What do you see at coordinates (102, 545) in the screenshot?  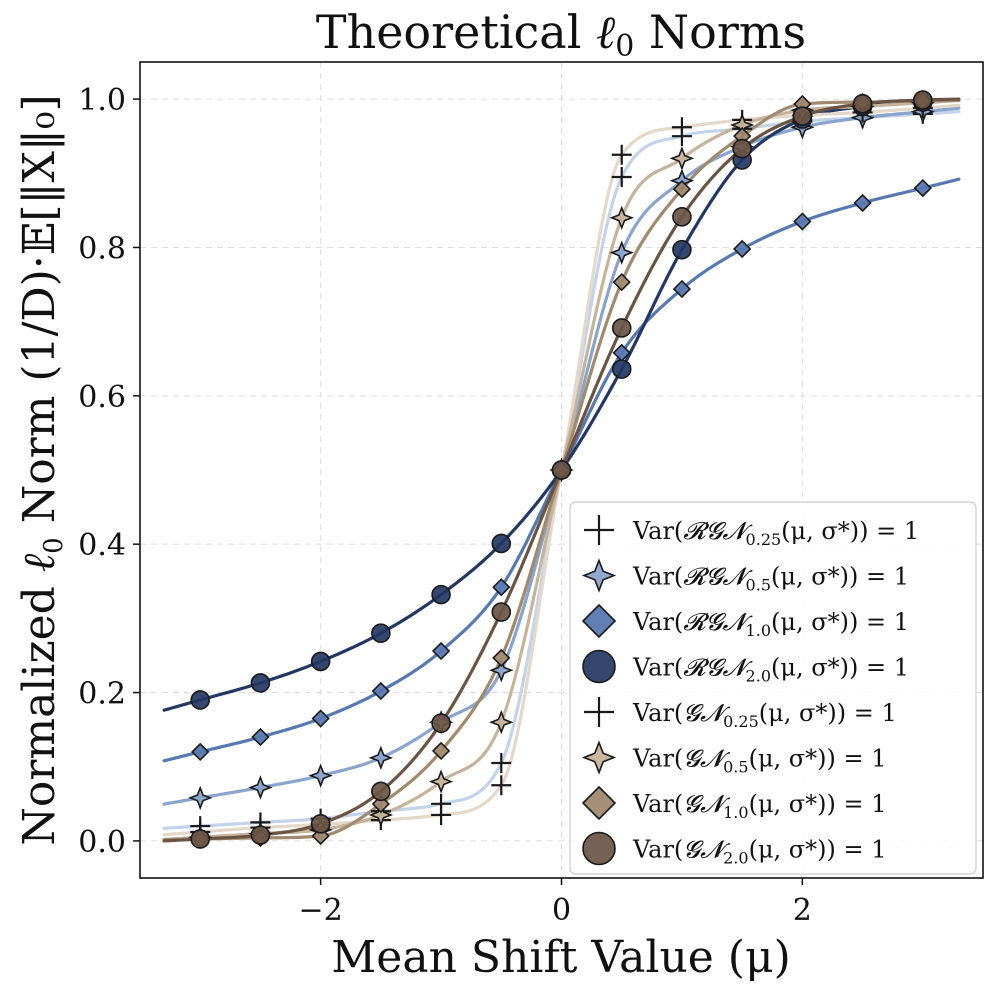 I see `y-tick-label: 0.4` at bounding box center [102, 545].